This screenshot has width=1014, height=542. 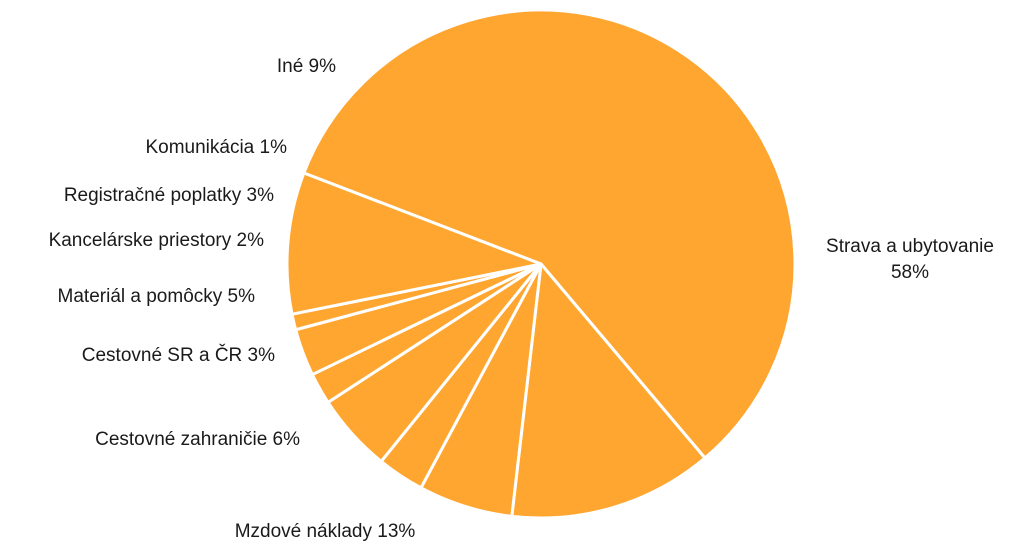 What do you see at coordinates (910, 246) in the screenshot?
I see `pie-slice-label-name: Strava a ubytovanie` at bounding box center [910, 246].